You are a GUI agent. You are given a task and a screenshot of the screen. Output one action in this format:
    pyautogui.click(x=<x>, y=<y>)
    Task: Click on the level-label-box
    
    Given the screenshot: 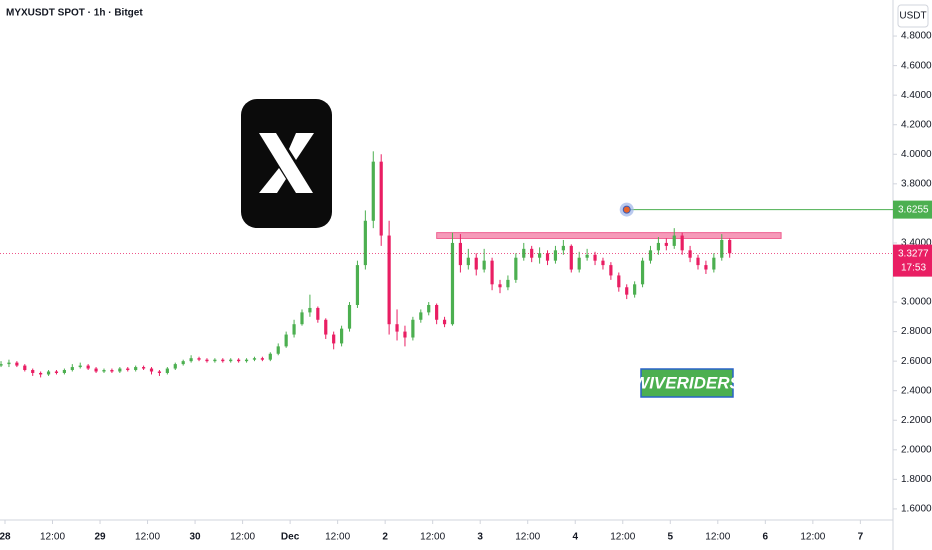 What is the action you would take?
    pyautogui.click(x=912, y=209)
    